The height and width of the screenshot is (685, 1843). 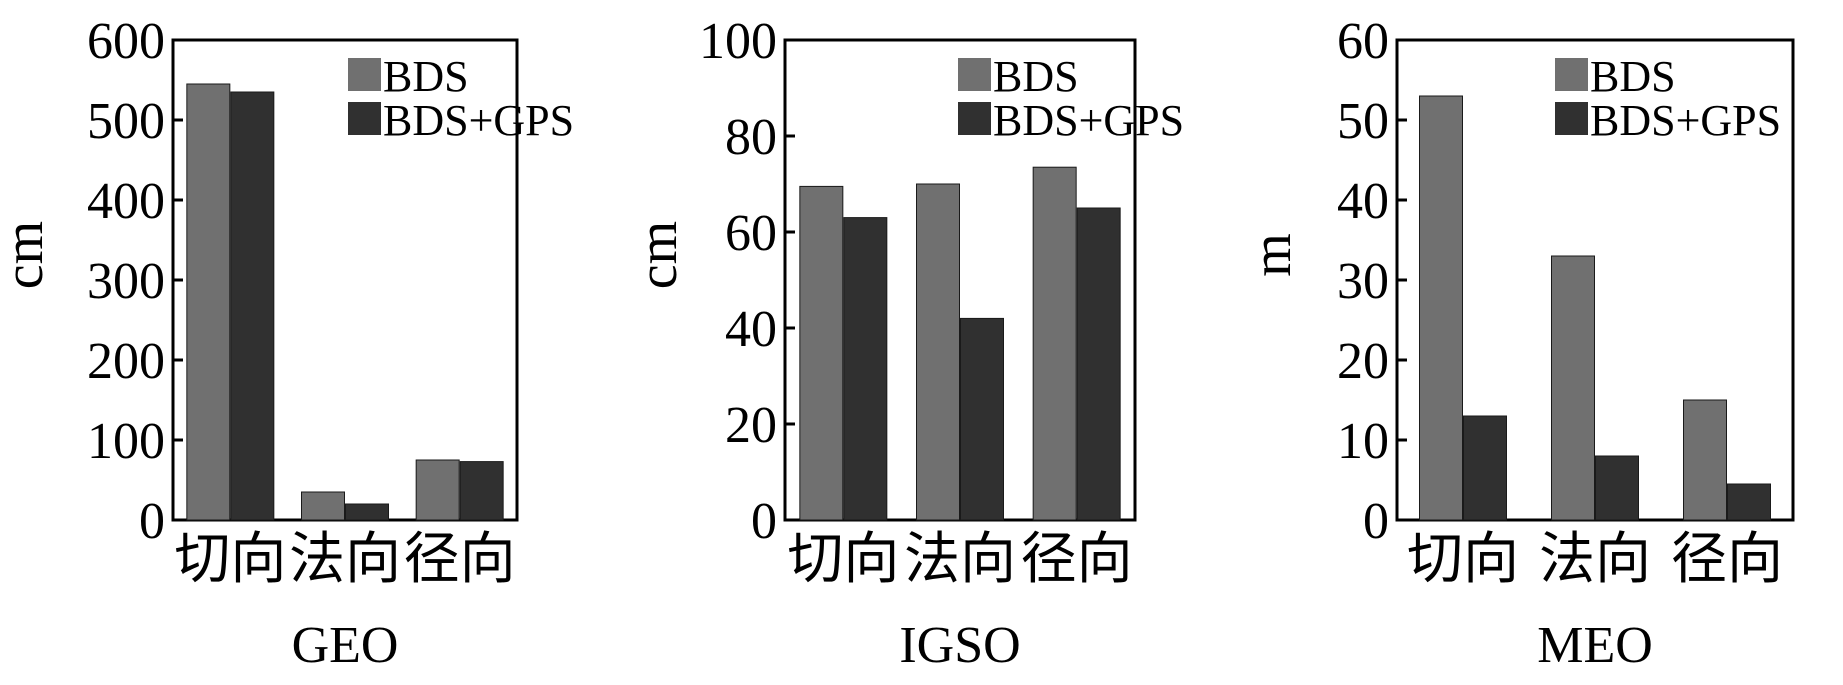 What do you see at coordinates (126, 201) in the screenshot?
I see `y-tick-label: 400` at bounding box center [126, 201].